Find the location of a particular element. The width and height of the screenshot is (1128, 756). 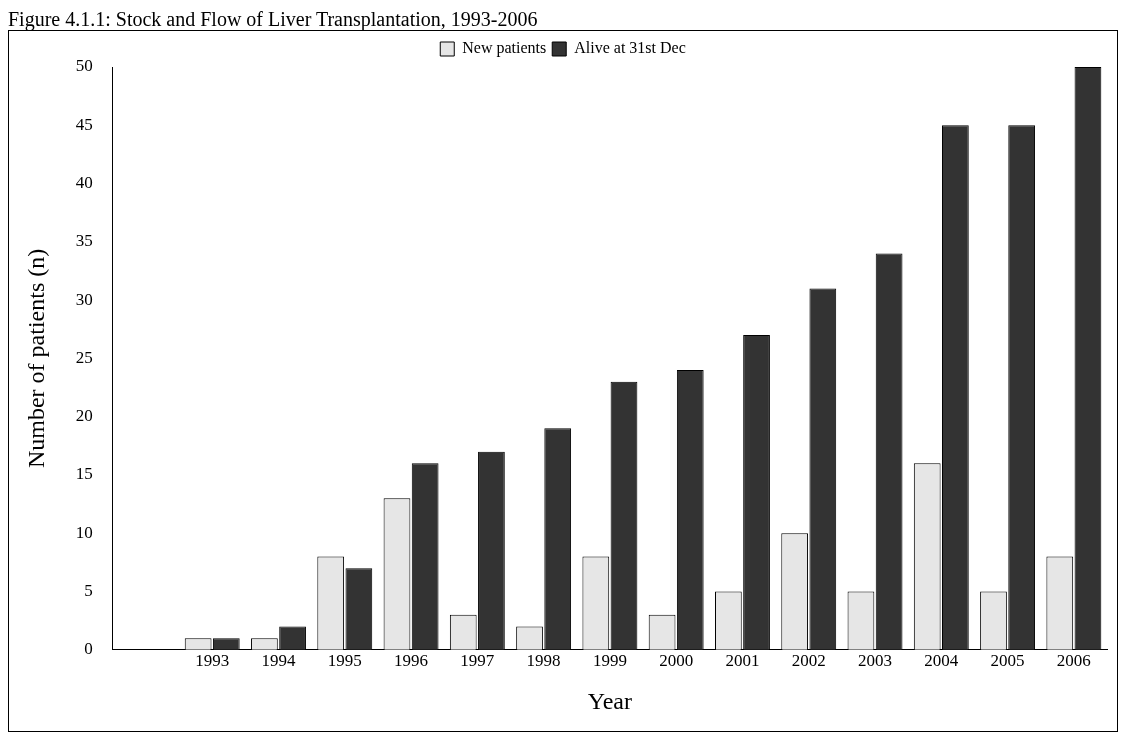

x-tick-label: 2001 is located at coordinates (742, 661).